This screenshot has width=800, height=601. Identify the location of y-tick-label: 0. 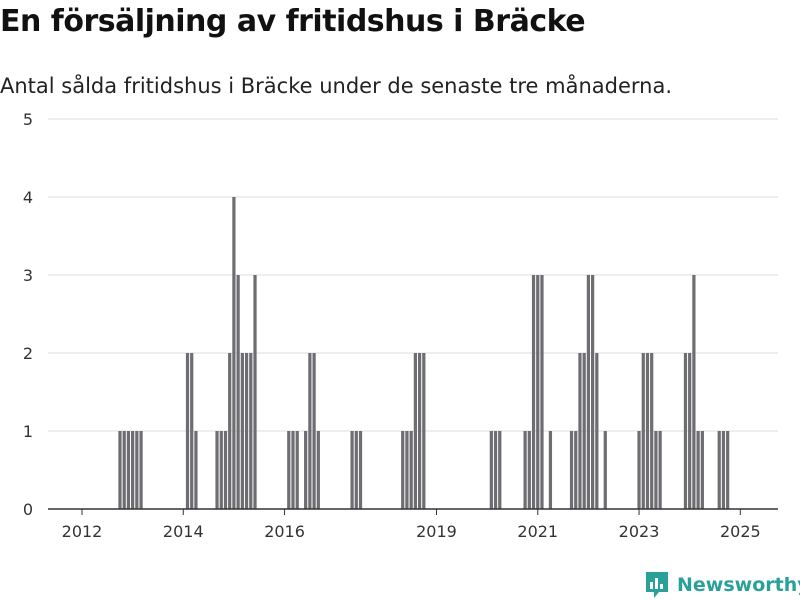
(28, 509).